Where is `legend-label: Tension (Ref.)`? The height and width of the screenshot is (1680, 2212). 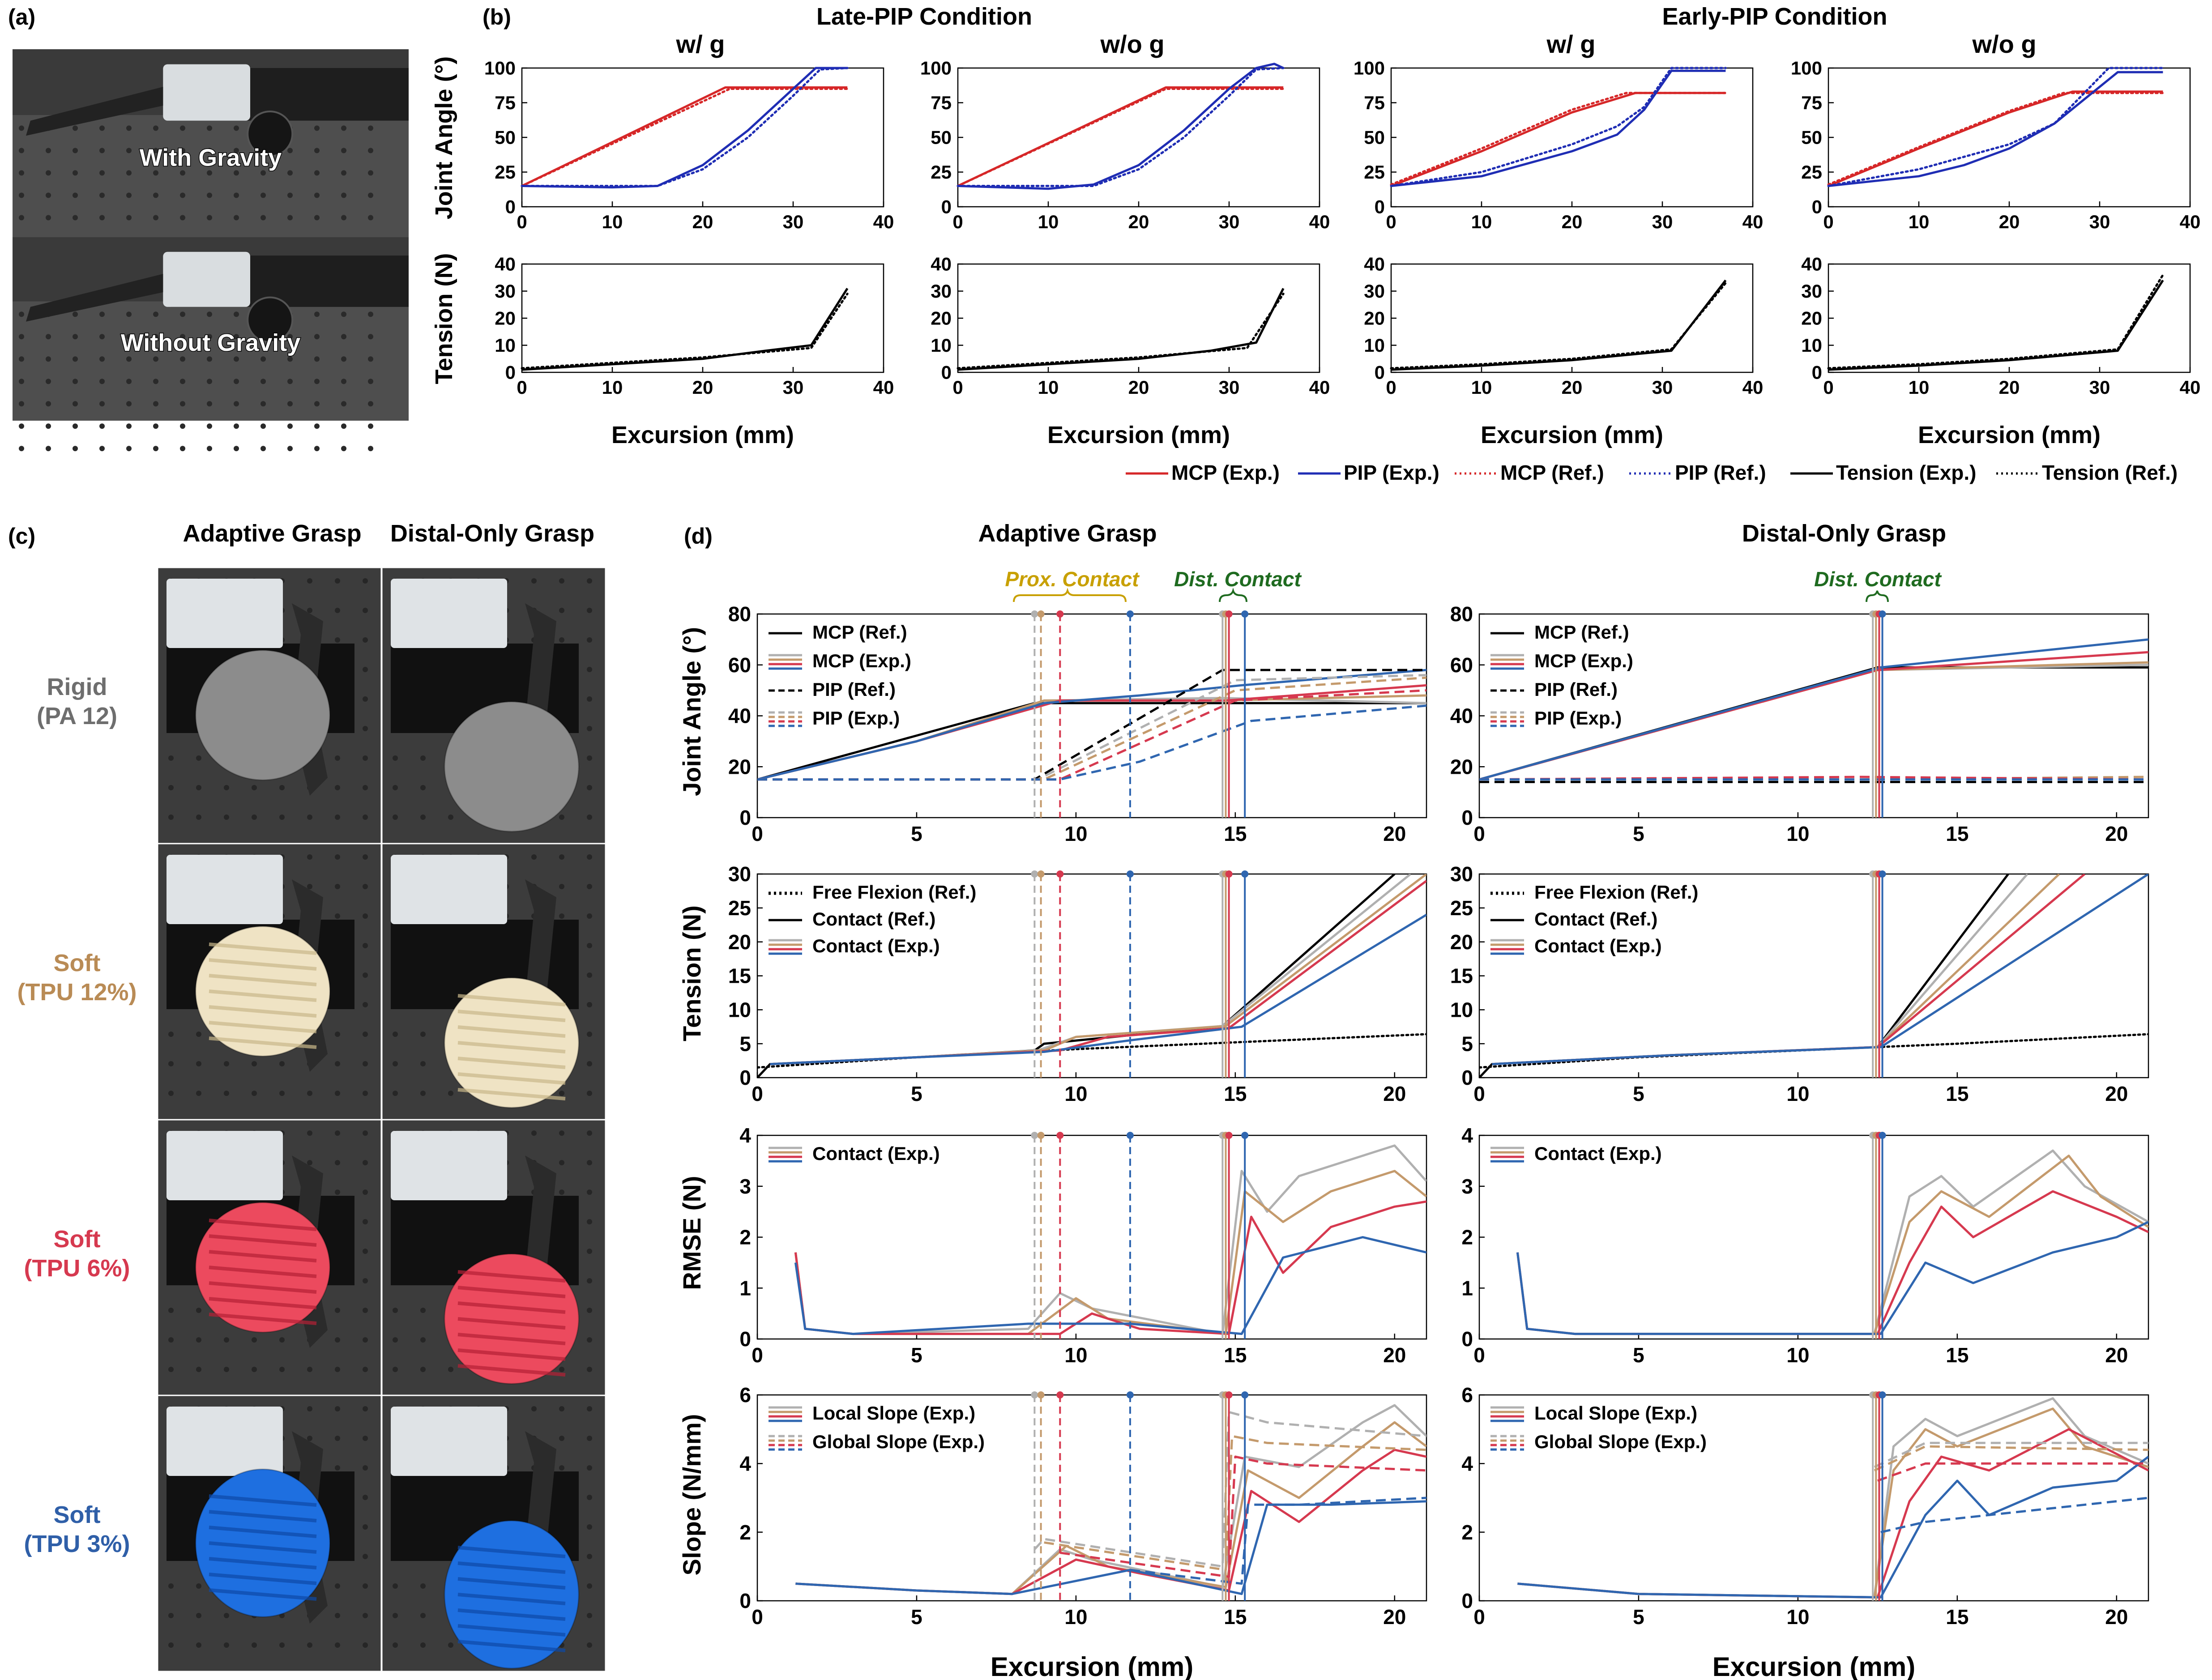
legend-label: Tension (Ref.) is located at coordinates (2110, 472).